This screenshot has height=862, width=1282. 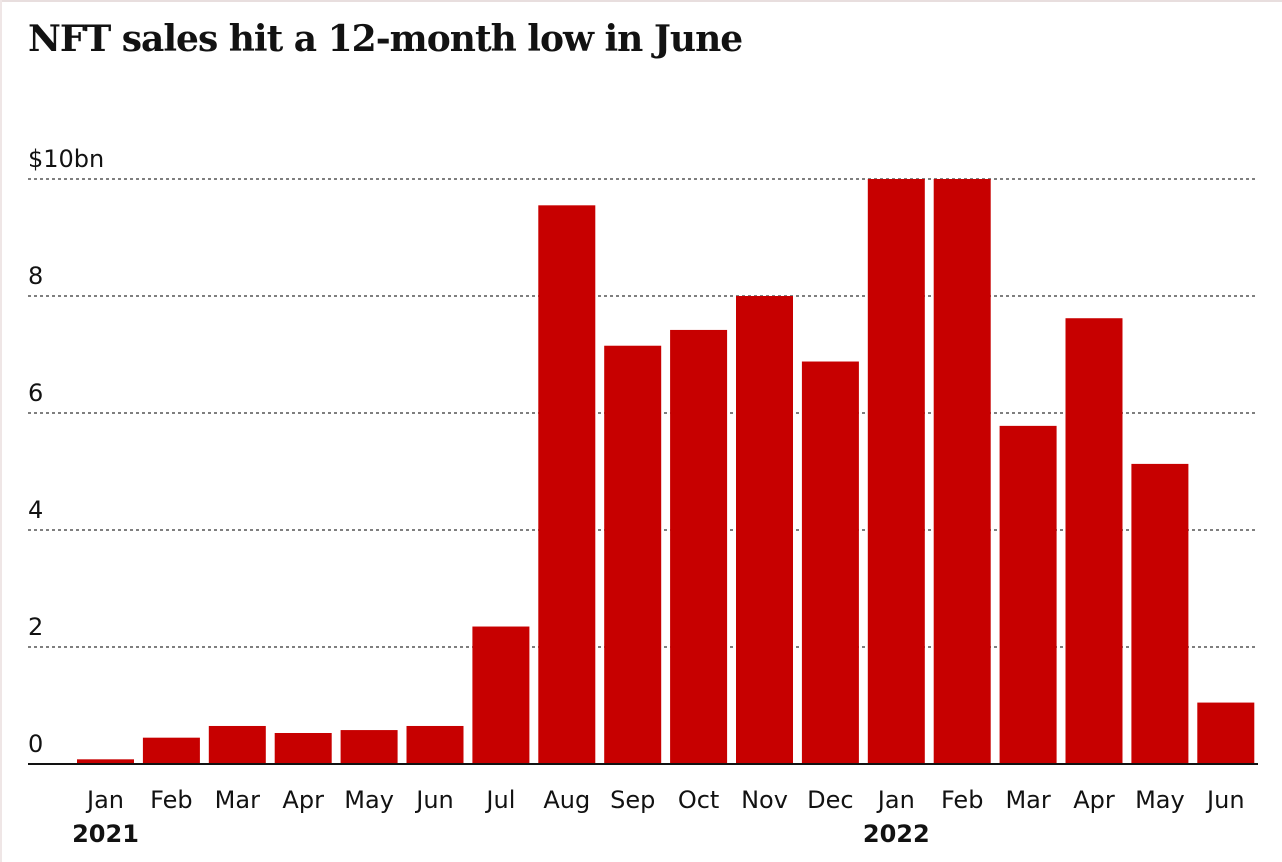 What do you see at coordinates (632, 800) in the screenshot?
I see `x-tick-label: Sep` at bounding box center [632, 800].